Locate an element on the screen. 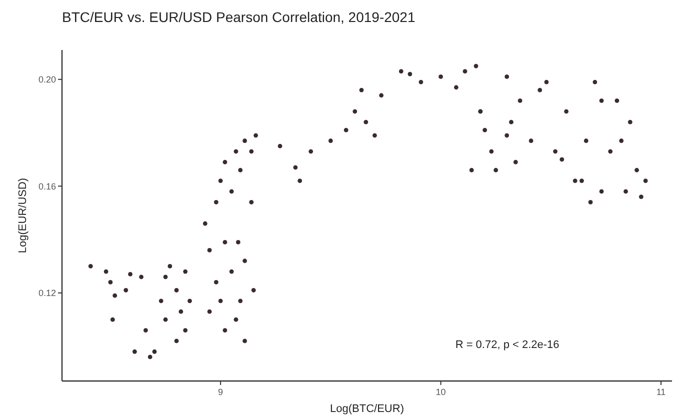 The width and height of the screenshot is (677, 416). x-tick-label: 10 is located at coordinates (441, 392).